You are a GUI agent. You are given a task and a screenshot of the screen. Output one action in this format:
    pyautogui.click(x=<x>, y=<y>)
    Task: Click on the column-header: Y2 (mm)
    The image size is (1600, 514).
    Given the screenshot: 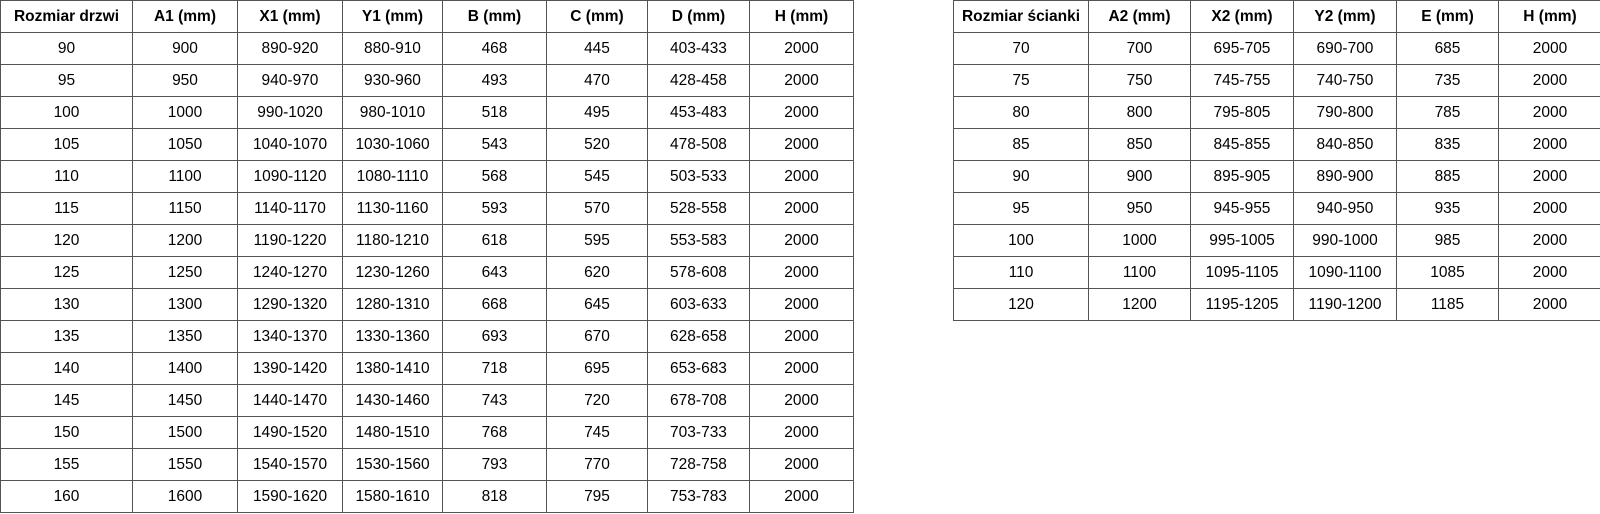 What is the action you would take?
    pyautogui.click(x=1345, y=16)
    